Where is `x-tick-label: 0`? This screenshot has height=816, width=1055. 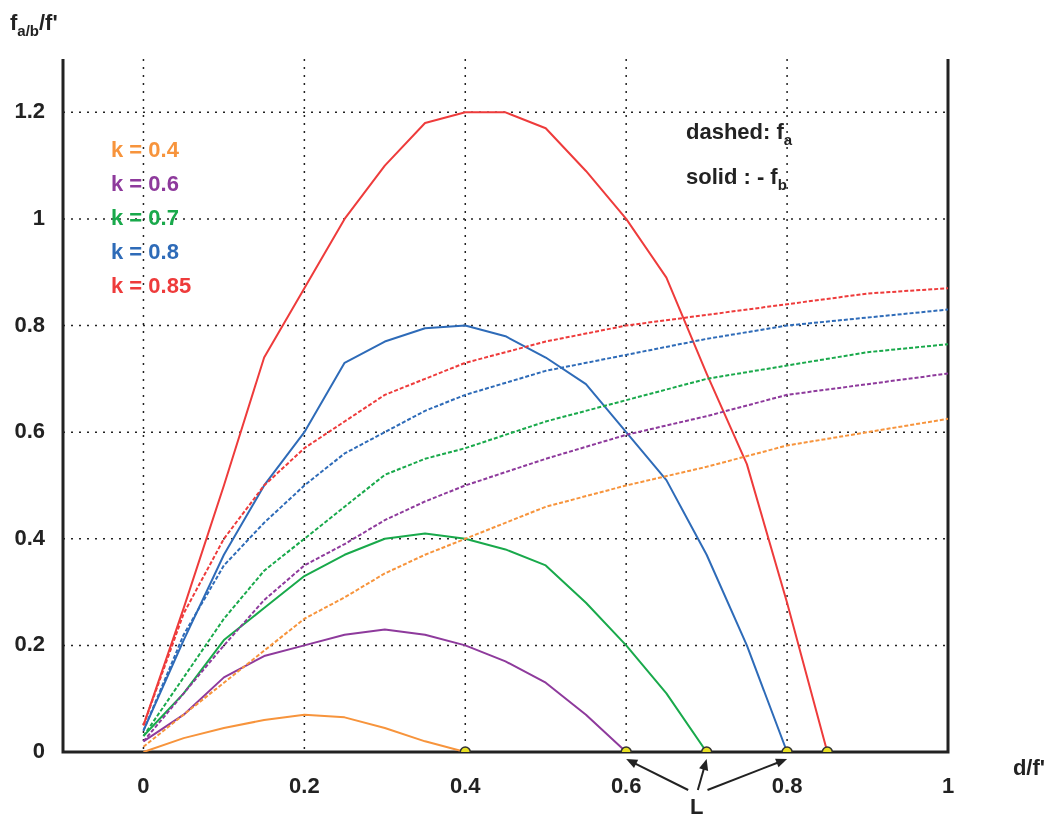
x-tick-label: 0 is located at coordinates (143, 786).